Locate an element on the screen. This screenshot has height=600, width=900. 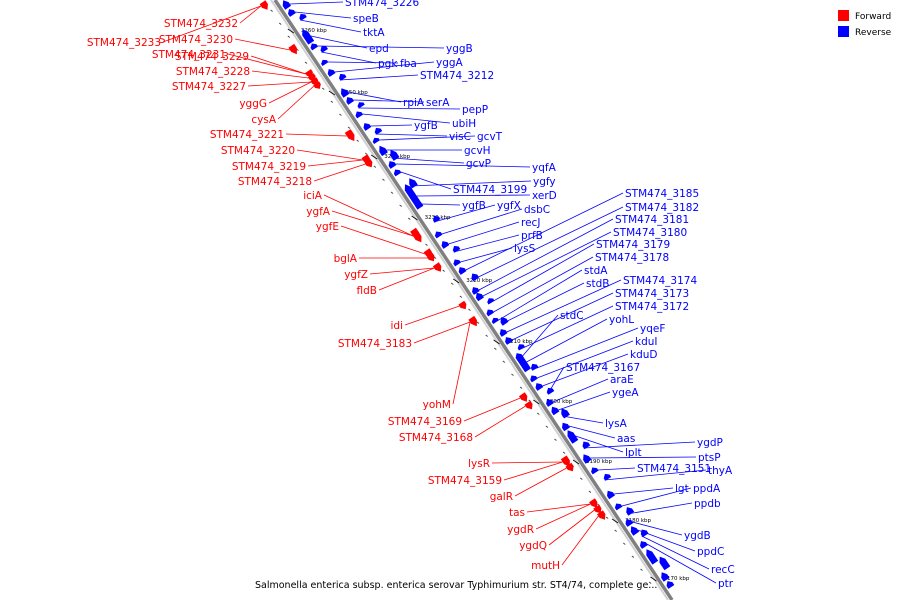
gene-label-rpia: rpiA is located at coordinates (414, 103).